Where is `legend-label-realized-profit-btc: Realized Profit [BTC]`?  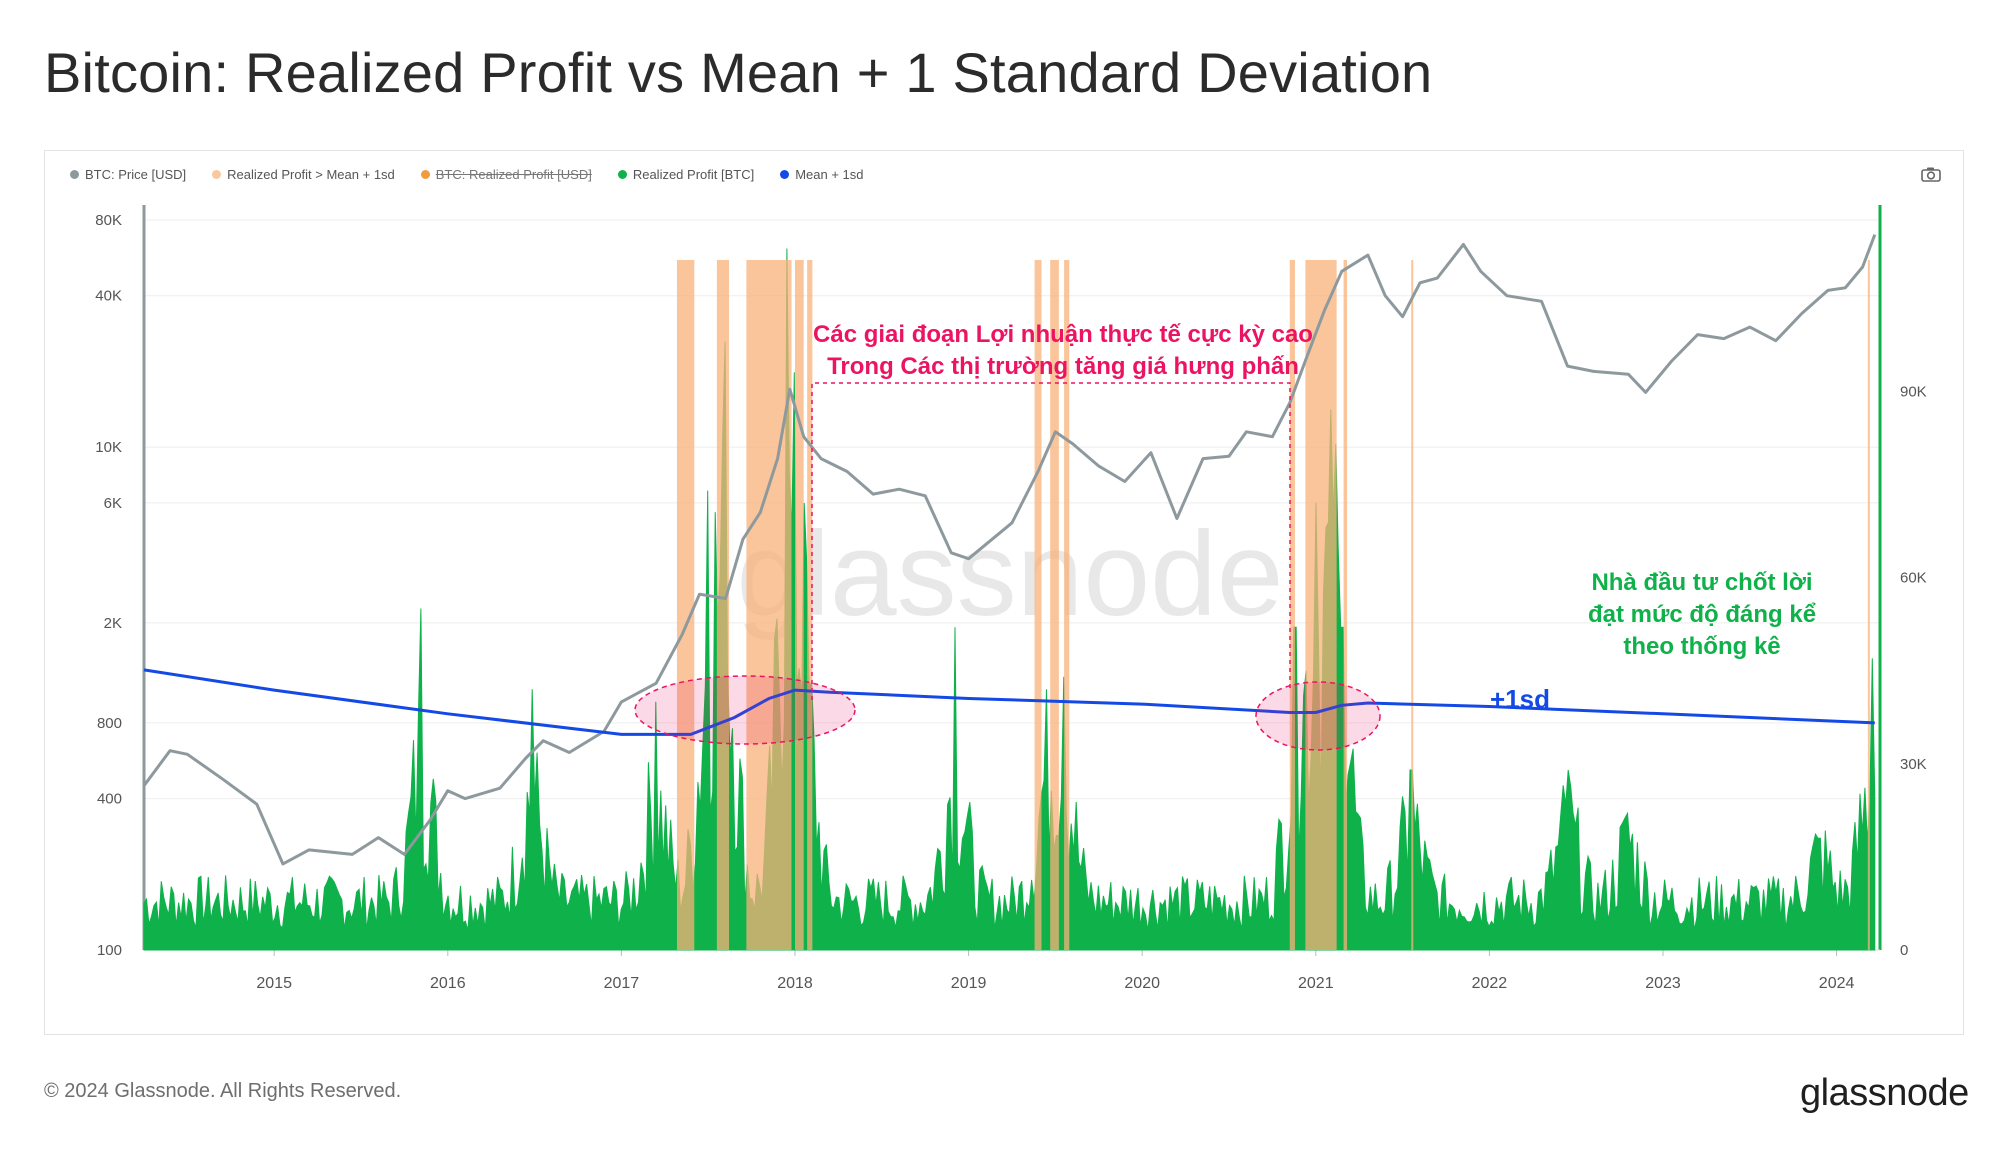
legend-label-realized-profit-btc: Realized Profit [BTC] is located at coordinates (693, 174).